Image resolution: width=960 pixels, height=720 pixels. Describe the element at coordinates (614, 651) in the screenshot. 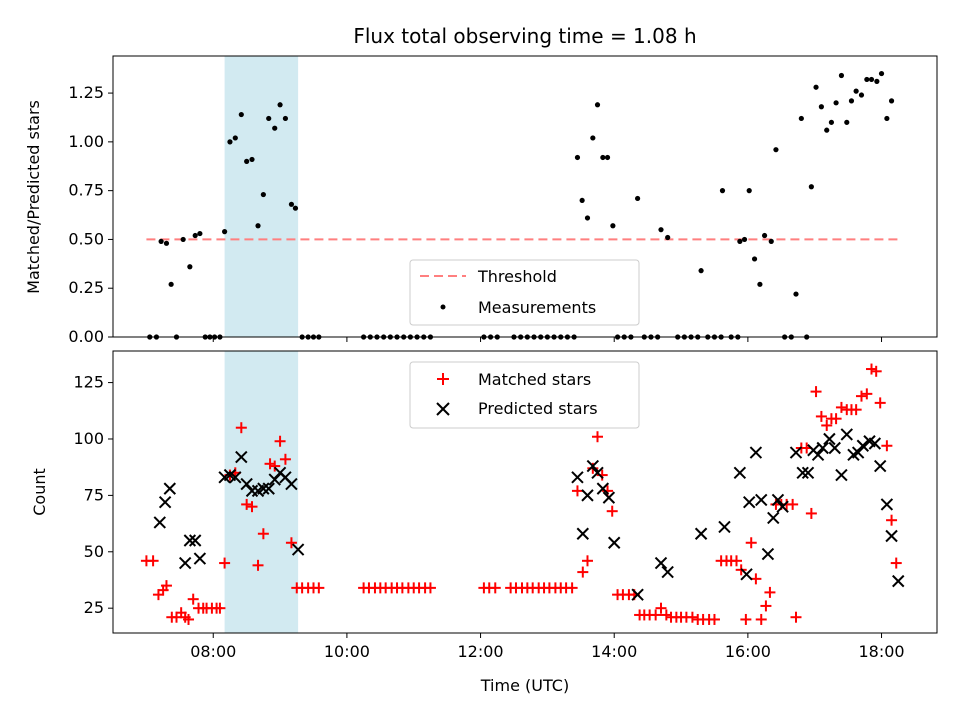

I see `x-tick-label: 14:00` at that location.